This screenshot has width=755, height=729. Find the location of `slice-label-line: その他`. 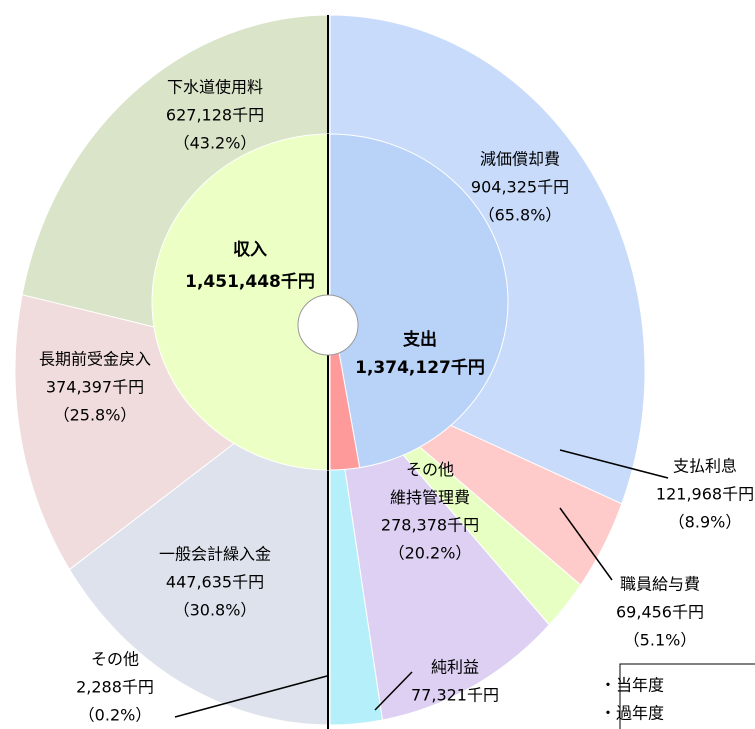

slice-label-line: その他 is located at coordinates (430, 469).